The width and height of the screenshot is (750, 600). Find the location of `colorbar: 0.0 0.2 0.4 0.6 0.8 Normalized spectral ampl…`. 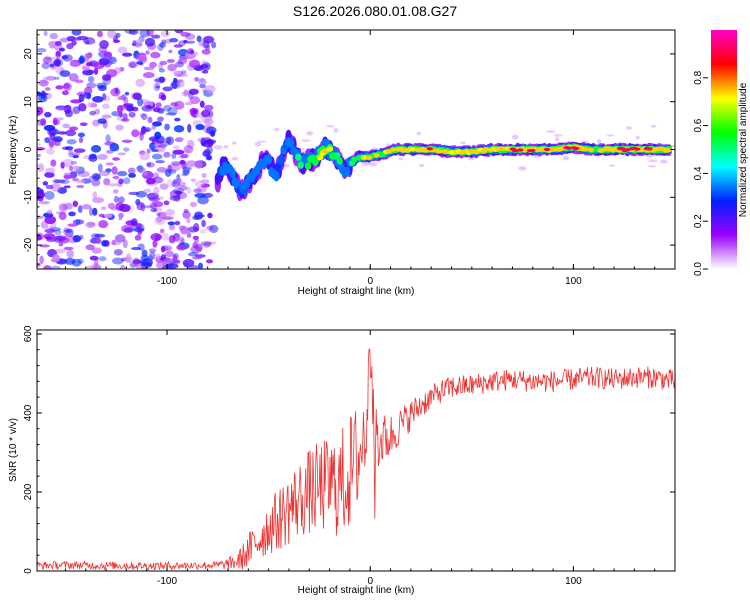

colorbar: 0.0 0.2 0.4 0.6 0.8 Normalized spectral ampl… is located at coordinates (721, 153).